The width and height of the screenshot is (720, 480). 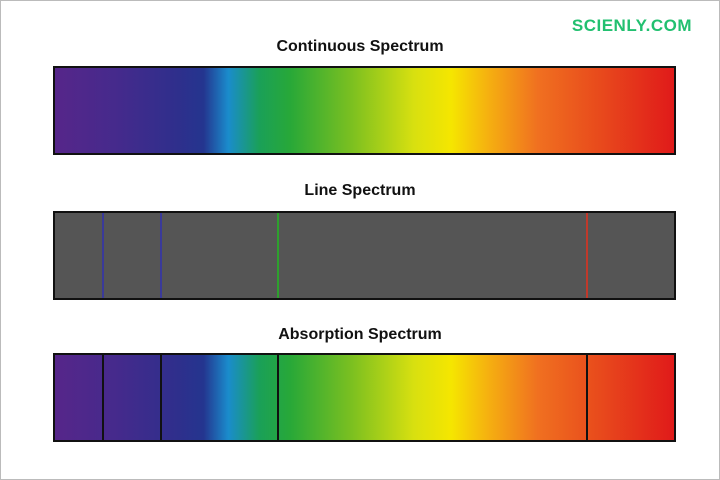 What do you see at coordinates (360, 334) in the screenshot?
I see `absorption-spectrum-title: Absorption Spectrum` at bounding box center [360, 334].